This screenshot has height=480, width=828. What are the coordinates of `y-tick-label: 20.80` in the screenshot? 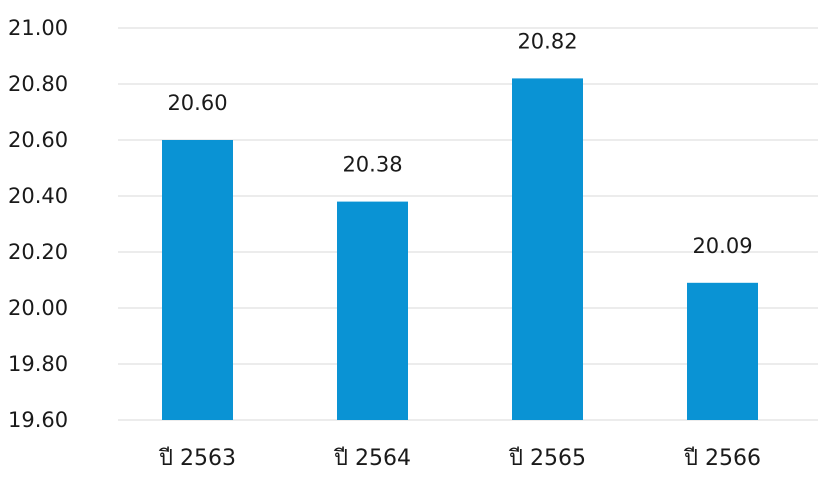 It's located at (38, 84).